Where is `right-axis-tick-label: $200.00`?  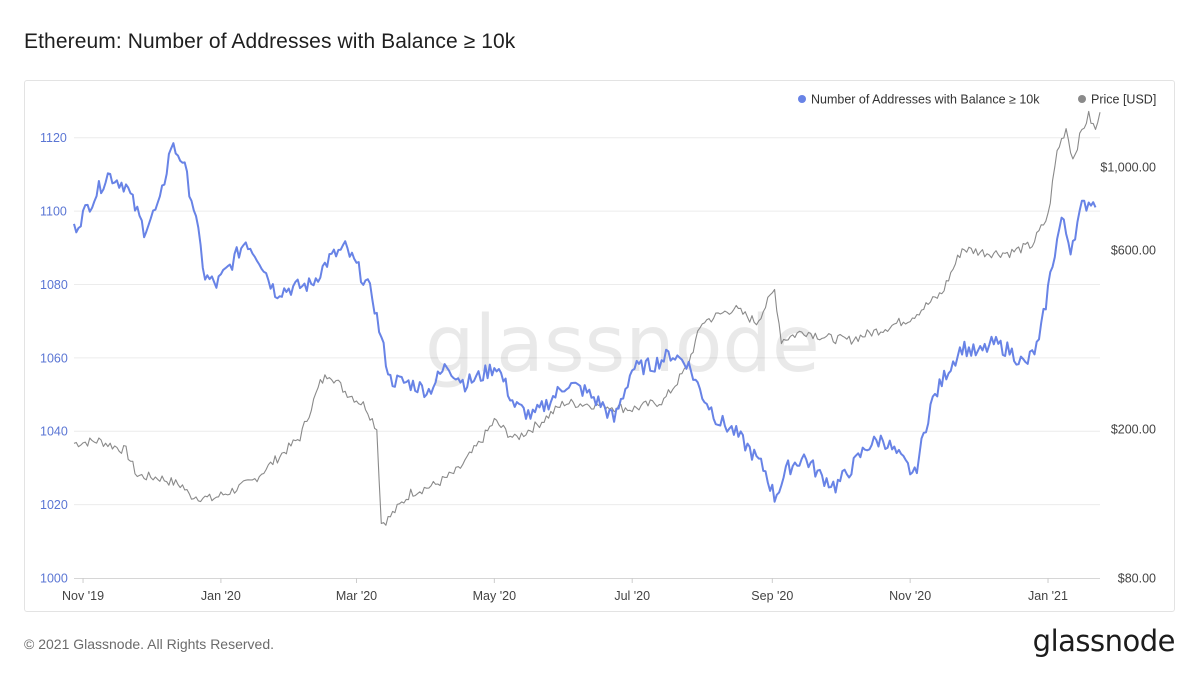 right-axis-tick-label: $200.00 is located at coordinates (1133, 429).